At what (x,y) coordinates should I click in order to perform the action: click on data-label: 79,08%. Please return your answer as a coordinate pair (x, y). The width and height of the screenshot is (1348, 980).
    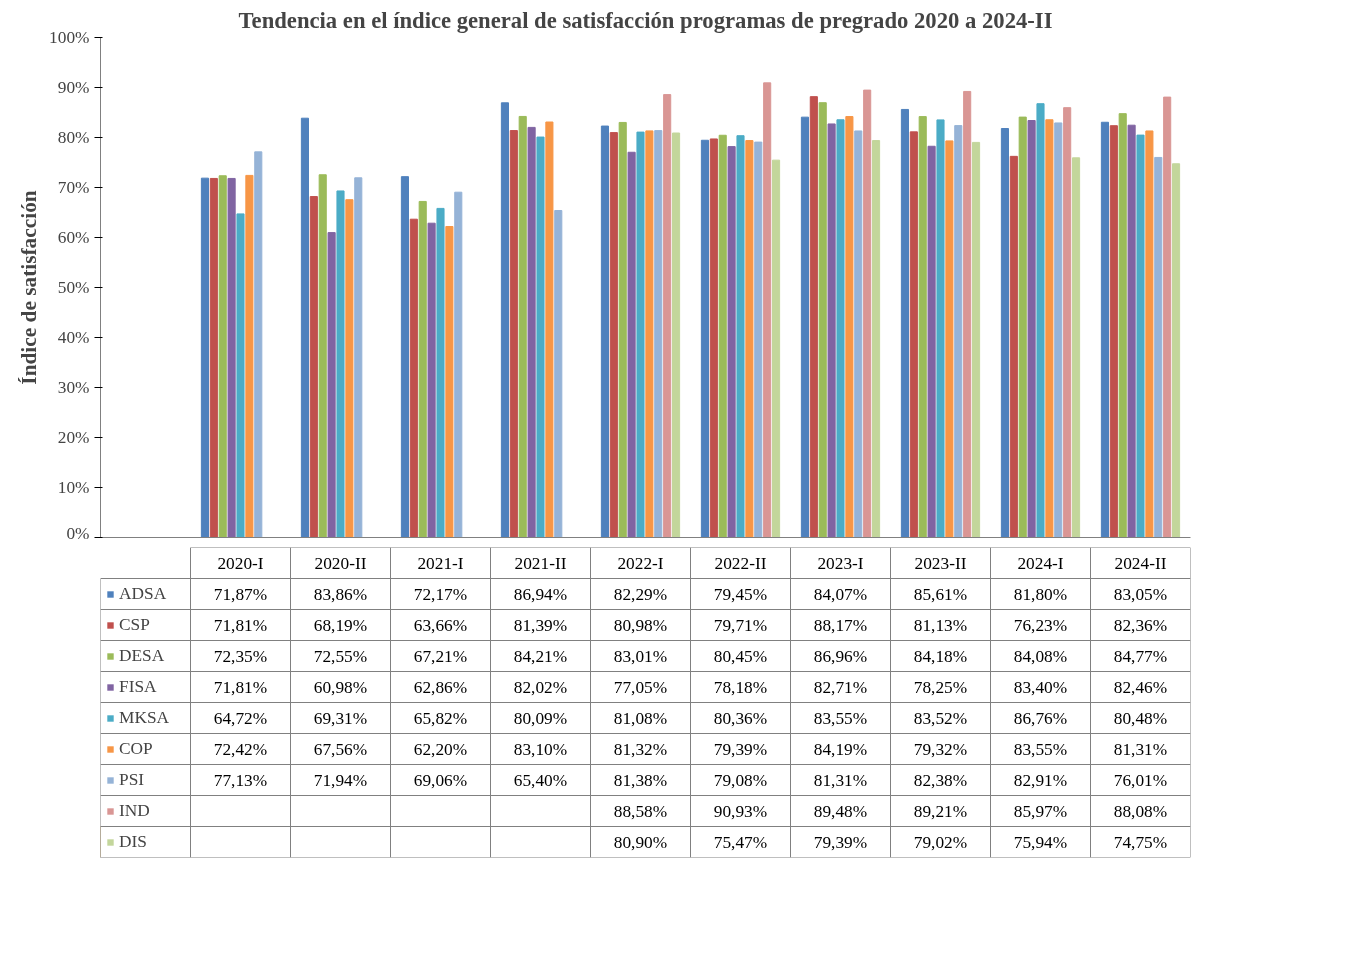
    Looking at the image, I should click on (740, 780).